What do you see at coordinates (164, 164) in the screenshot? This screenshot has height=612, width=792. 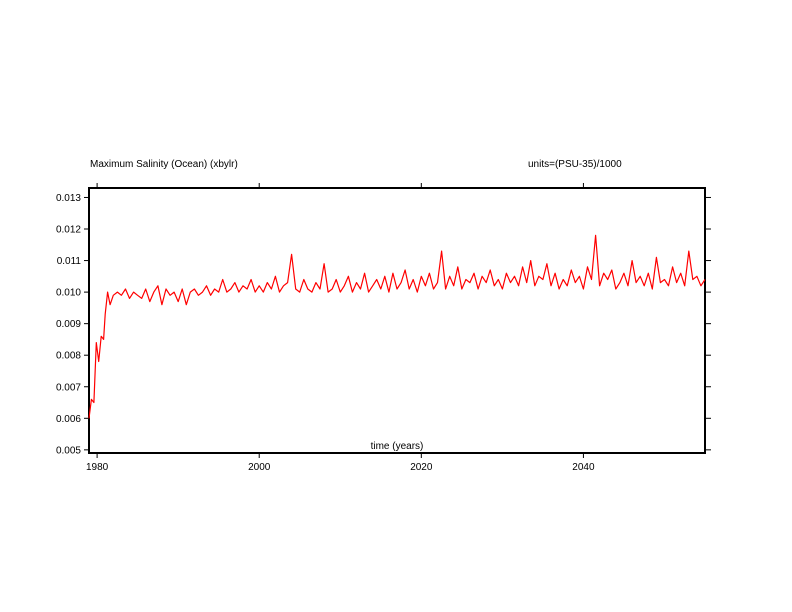 I see `chart-title: Maximum Salinity (Ocean) (xbylr)` at bounding box center [164, 164].